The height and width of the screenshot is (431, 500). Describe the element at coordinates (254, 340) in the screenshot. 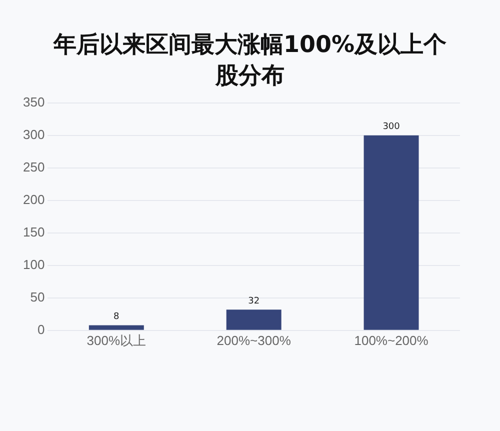

I see `x-tick-label: 200%~300%` at that location.